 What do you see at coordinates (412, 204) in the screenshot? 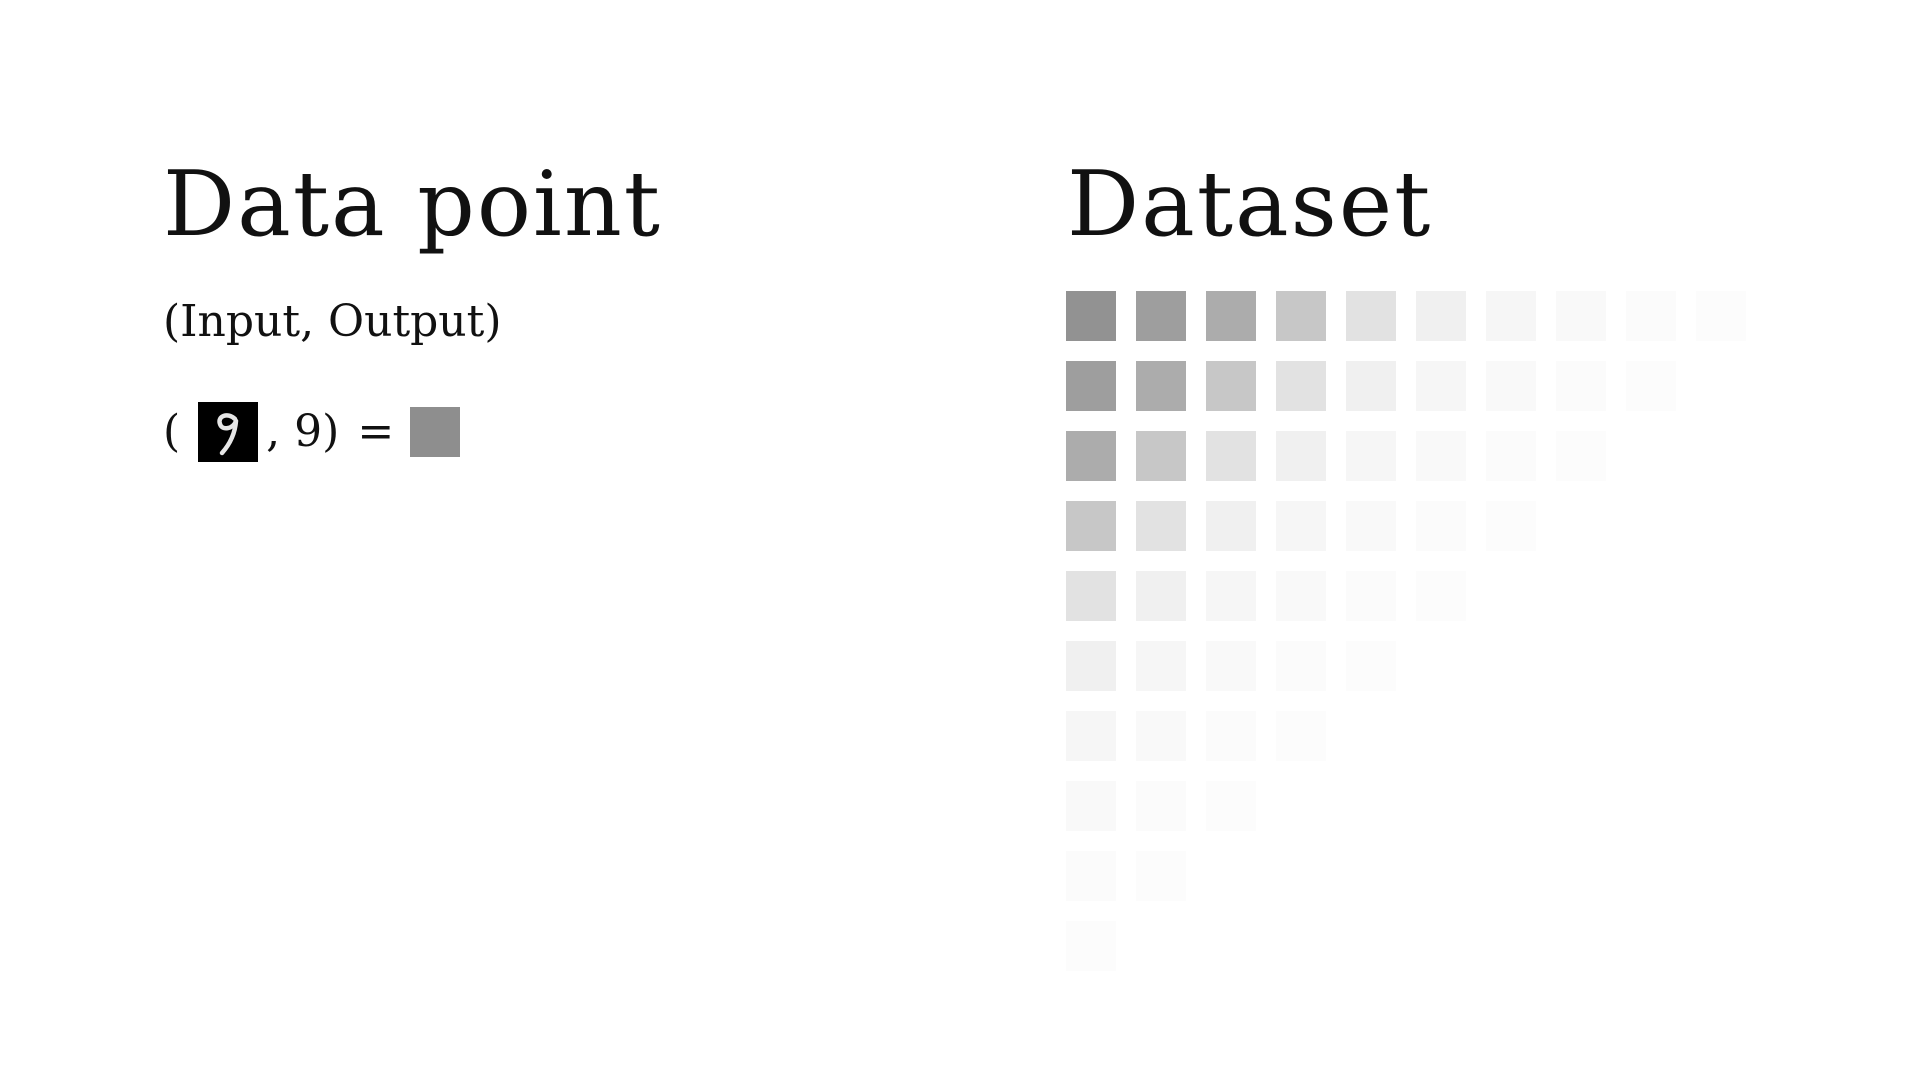
I see `data-point-title: Data point` at bounding box center [412, 204].